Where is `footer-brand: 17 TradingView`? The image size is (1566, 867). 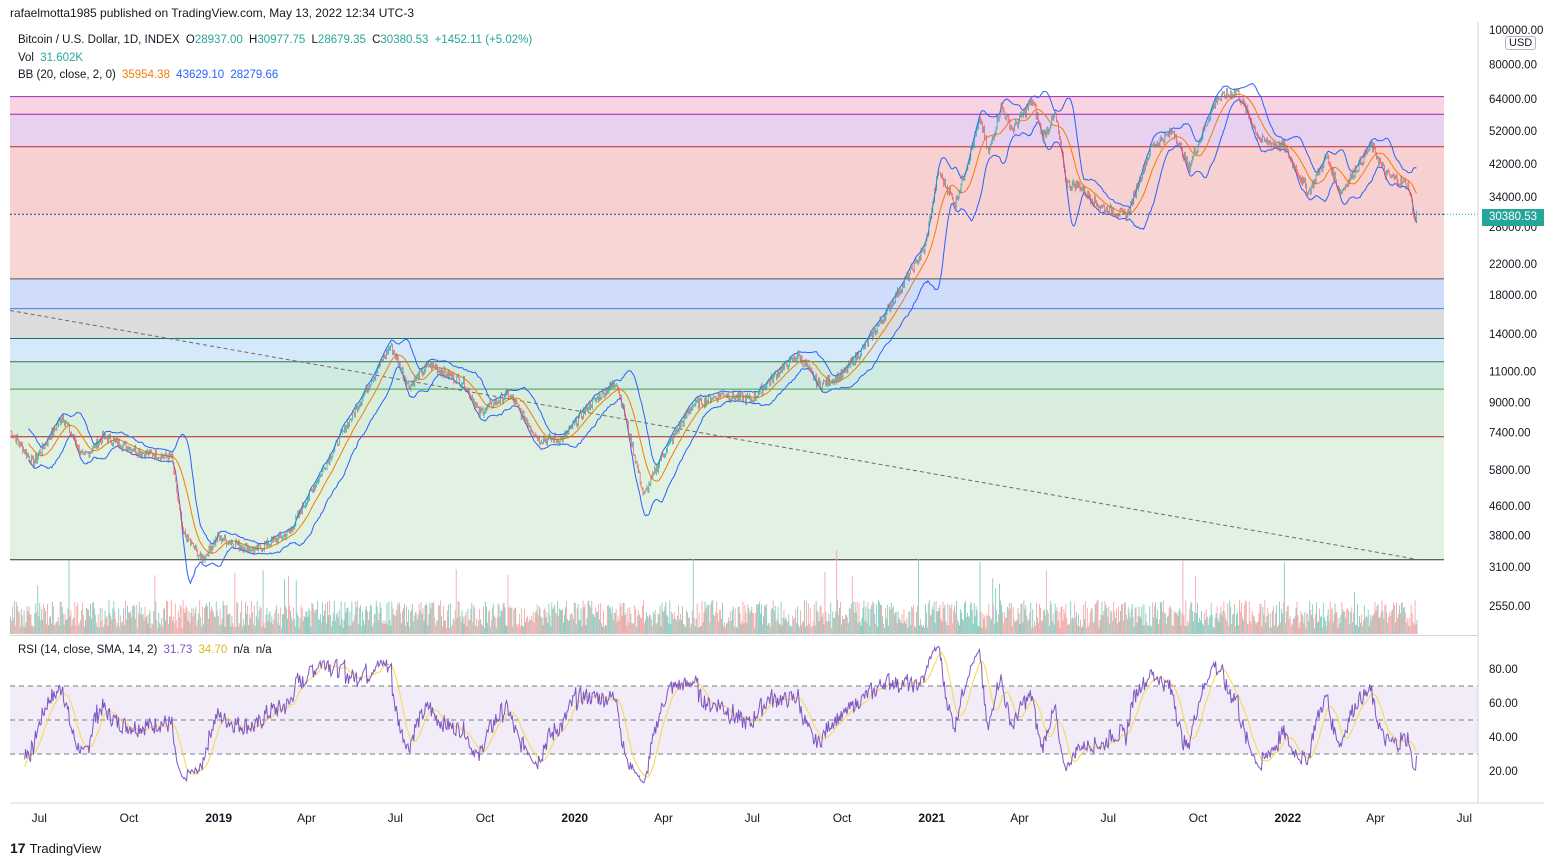
footer-brand: 17 TradingView is located at coordinates (55, 848).